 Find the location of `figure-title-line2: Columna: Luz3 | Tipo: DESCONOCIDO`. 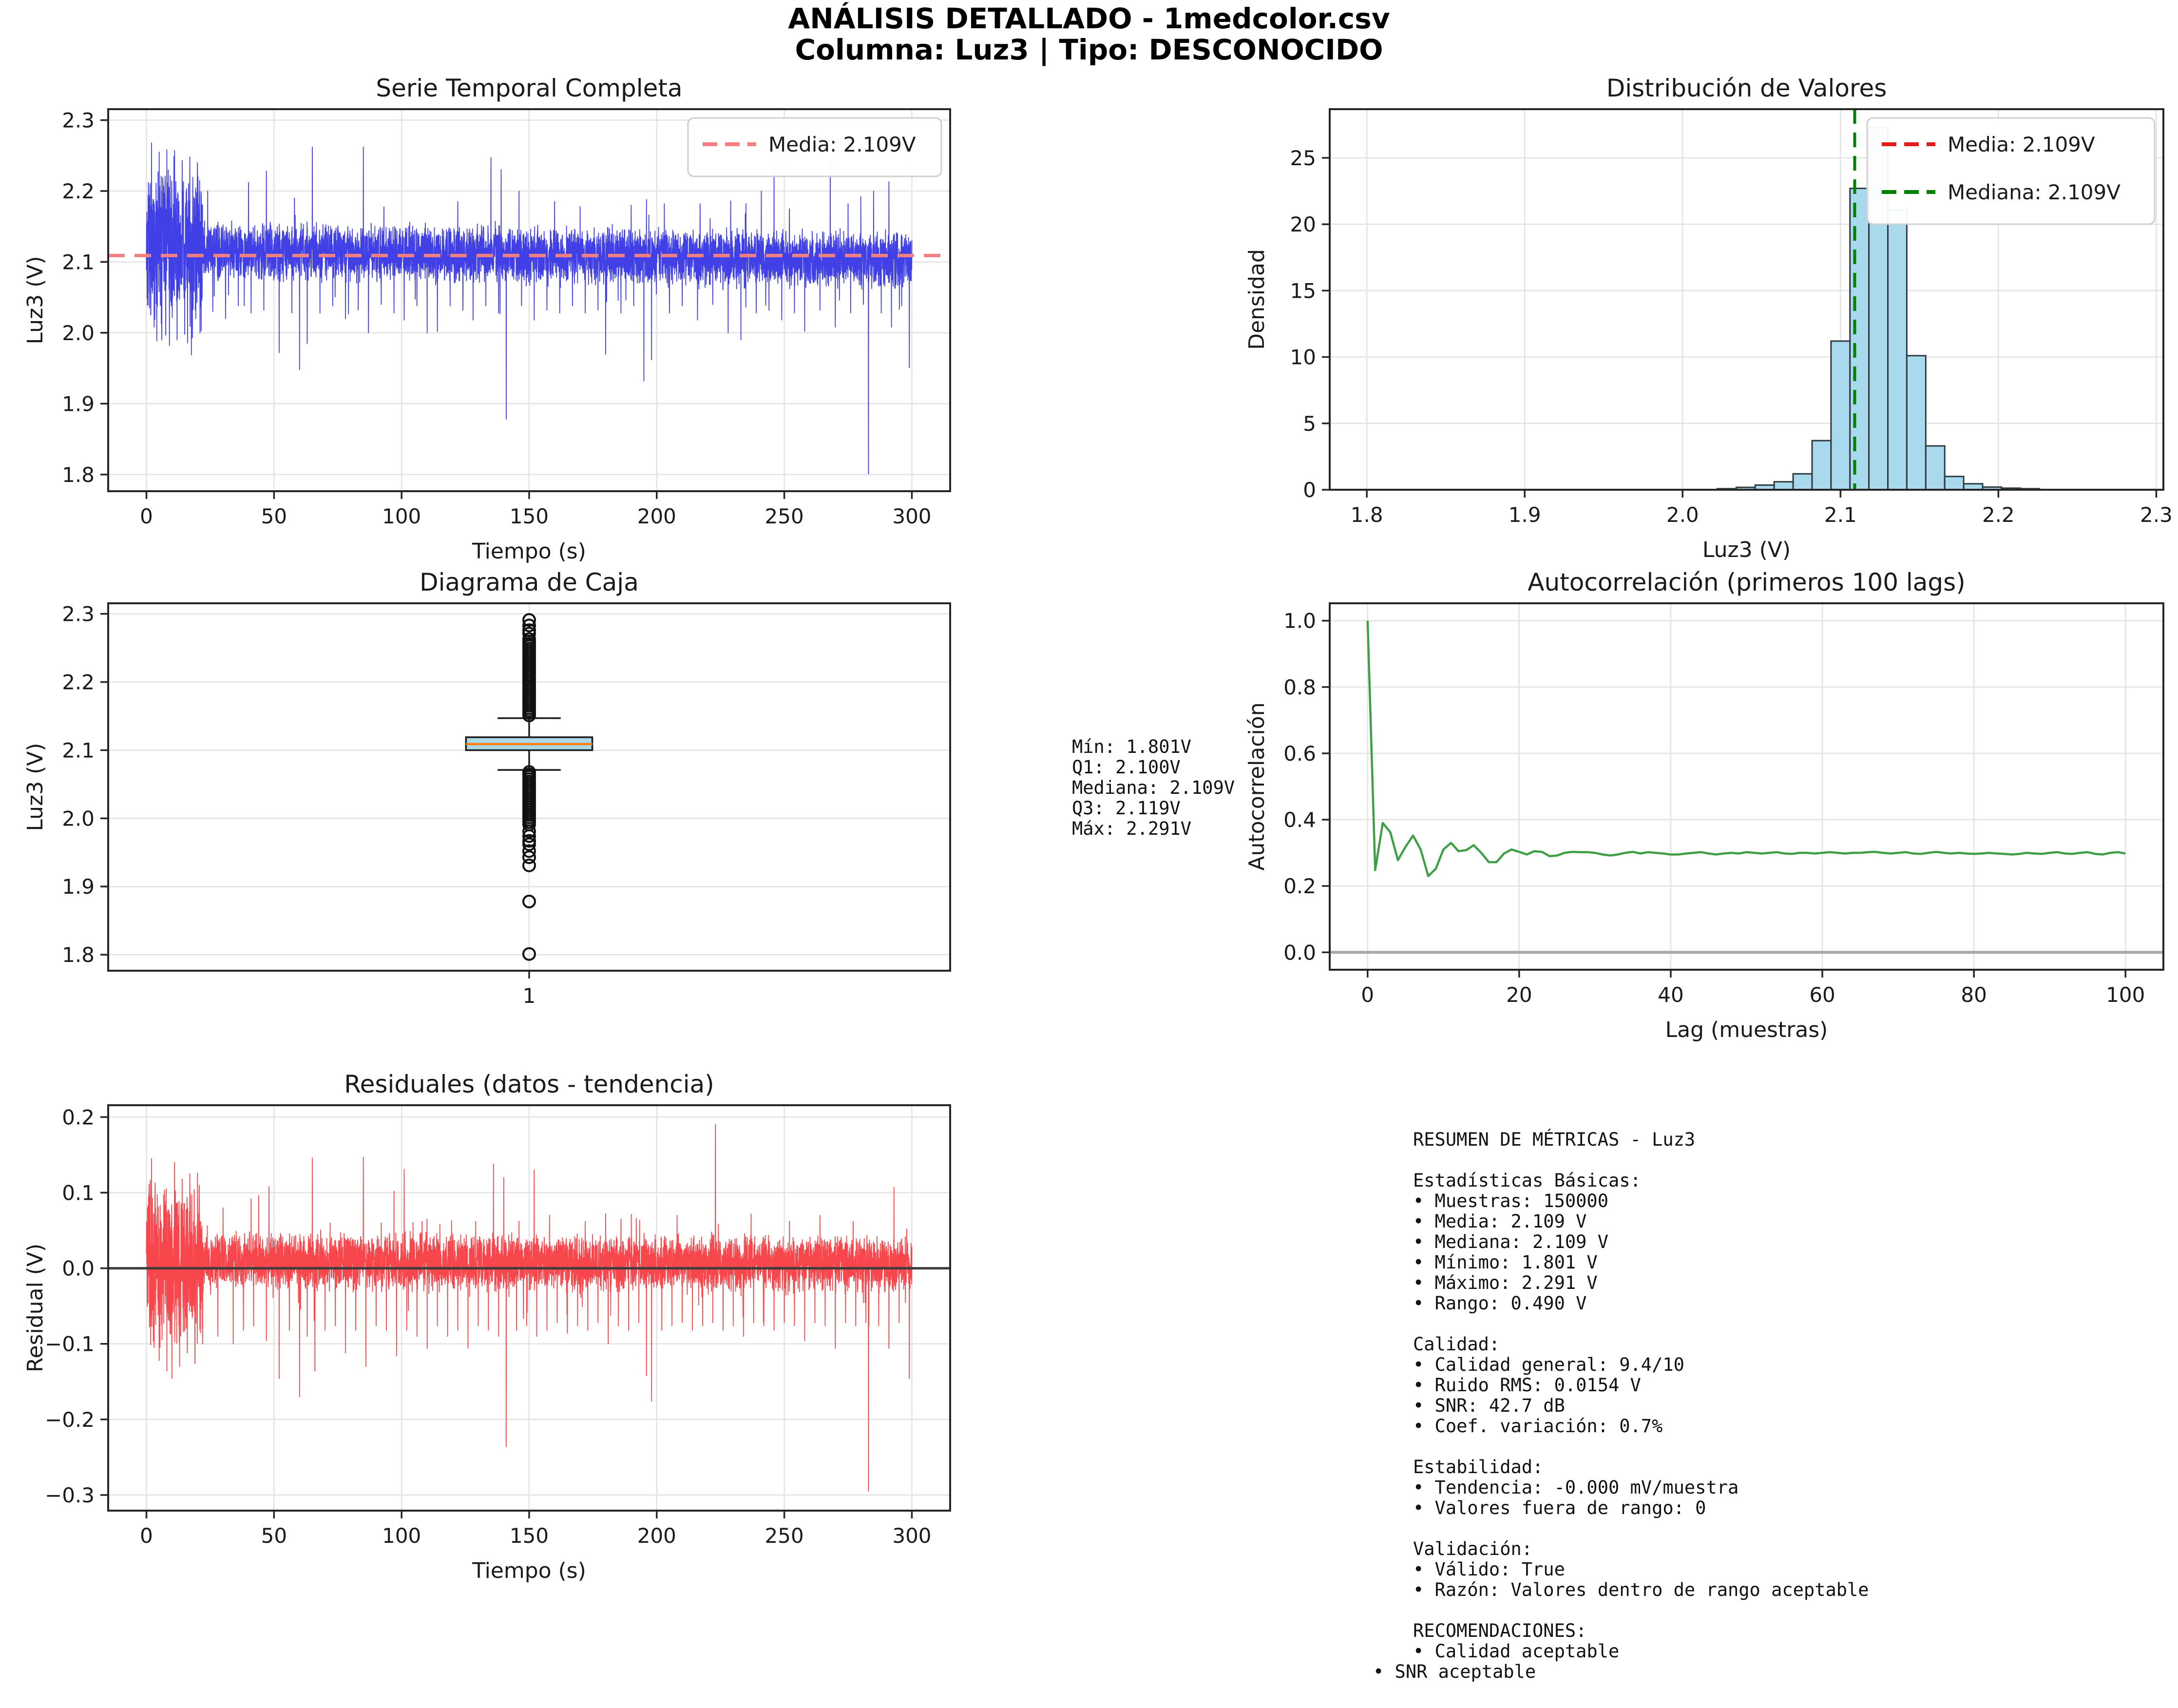

figure-title-line2: Columna: Luz3 | Tipo: DESCONOCIDO is located at coordinates (1089, 49).